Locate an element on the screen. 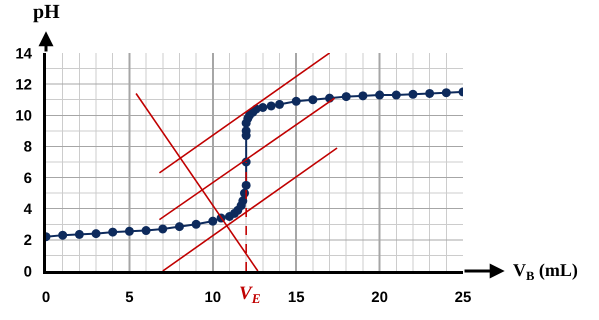 The width and height of the screenshot is (599, 320). x-tick-label: 25 is located at coordinates (463, 297).